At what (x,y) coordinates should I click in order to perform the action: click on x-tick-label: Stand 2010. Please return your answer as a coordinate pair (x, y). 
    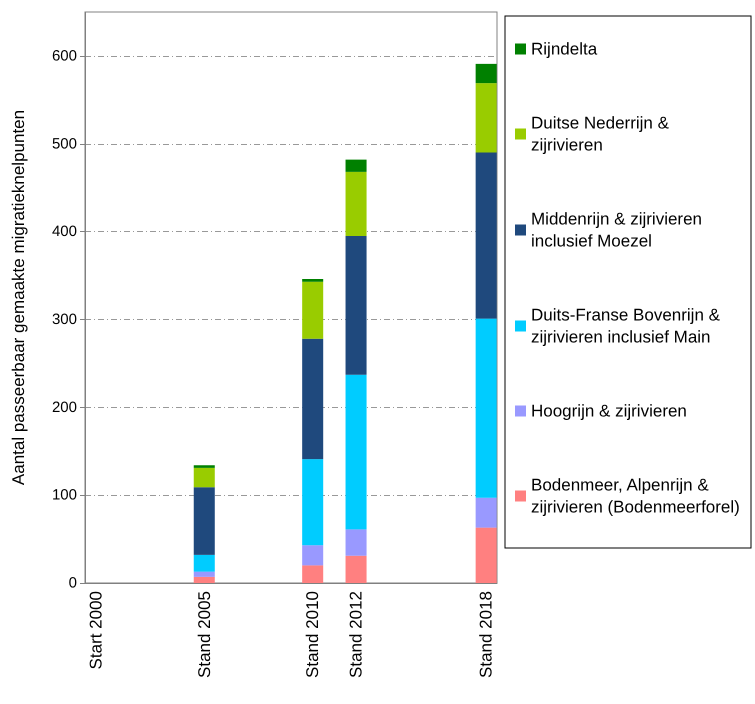
    Looking at the image, I should click on (312, 634).